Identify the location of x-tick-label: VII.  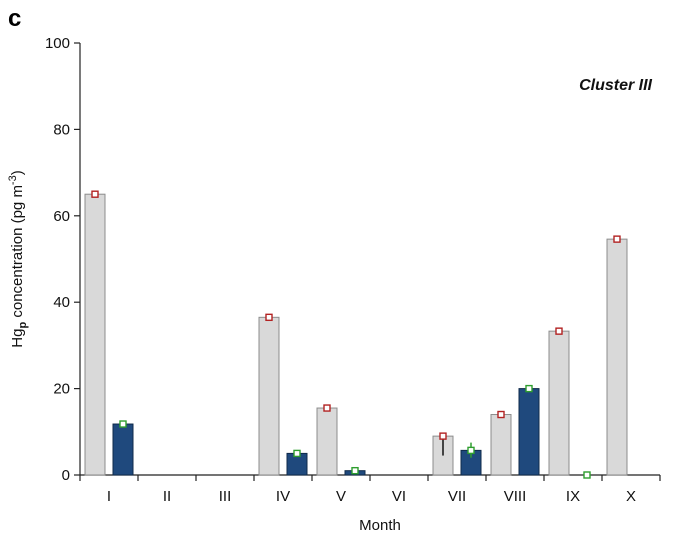
(457, 496).